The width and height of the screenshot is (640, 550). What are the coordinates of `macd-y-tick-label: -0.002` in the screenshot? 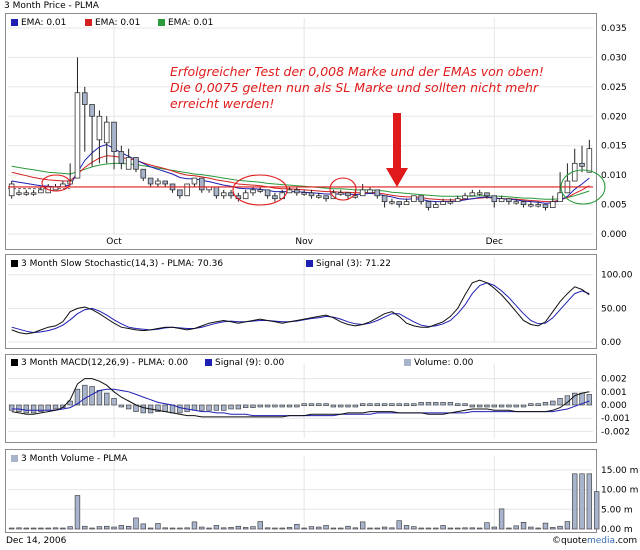 It's located at (615, 432).